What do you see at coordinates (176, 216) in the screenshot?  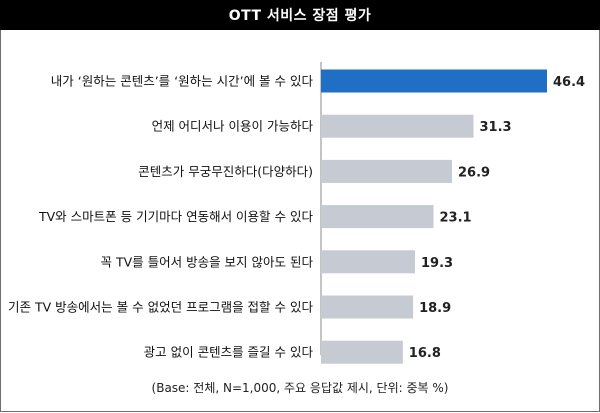 I see `category-label-4: TV와 스마트폰 등 기기마다 연동해서 이용할 수 있다` at bounding box center [176, 216].